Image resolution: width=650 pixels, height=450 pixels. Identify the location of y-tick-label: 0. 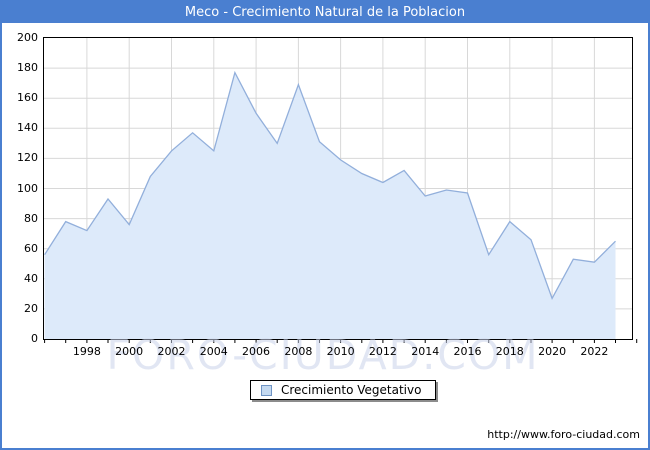
(34, 338).